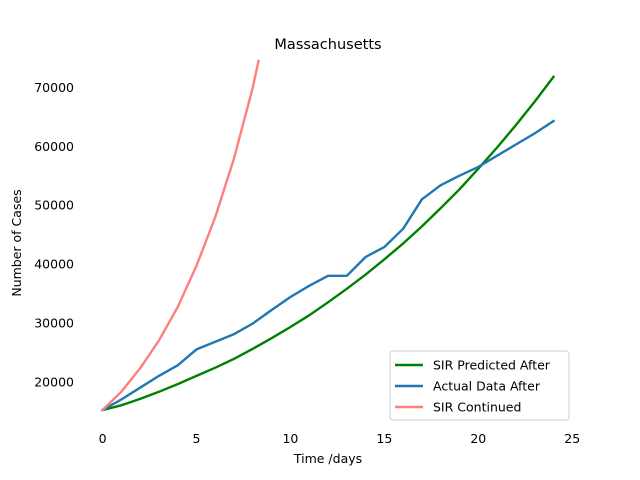 The image size is (640, 480). What do you see at coordinates (327, 458) in the screenshot?
I see `x-axis-label: Time /days` at bounding box center [327, 458].